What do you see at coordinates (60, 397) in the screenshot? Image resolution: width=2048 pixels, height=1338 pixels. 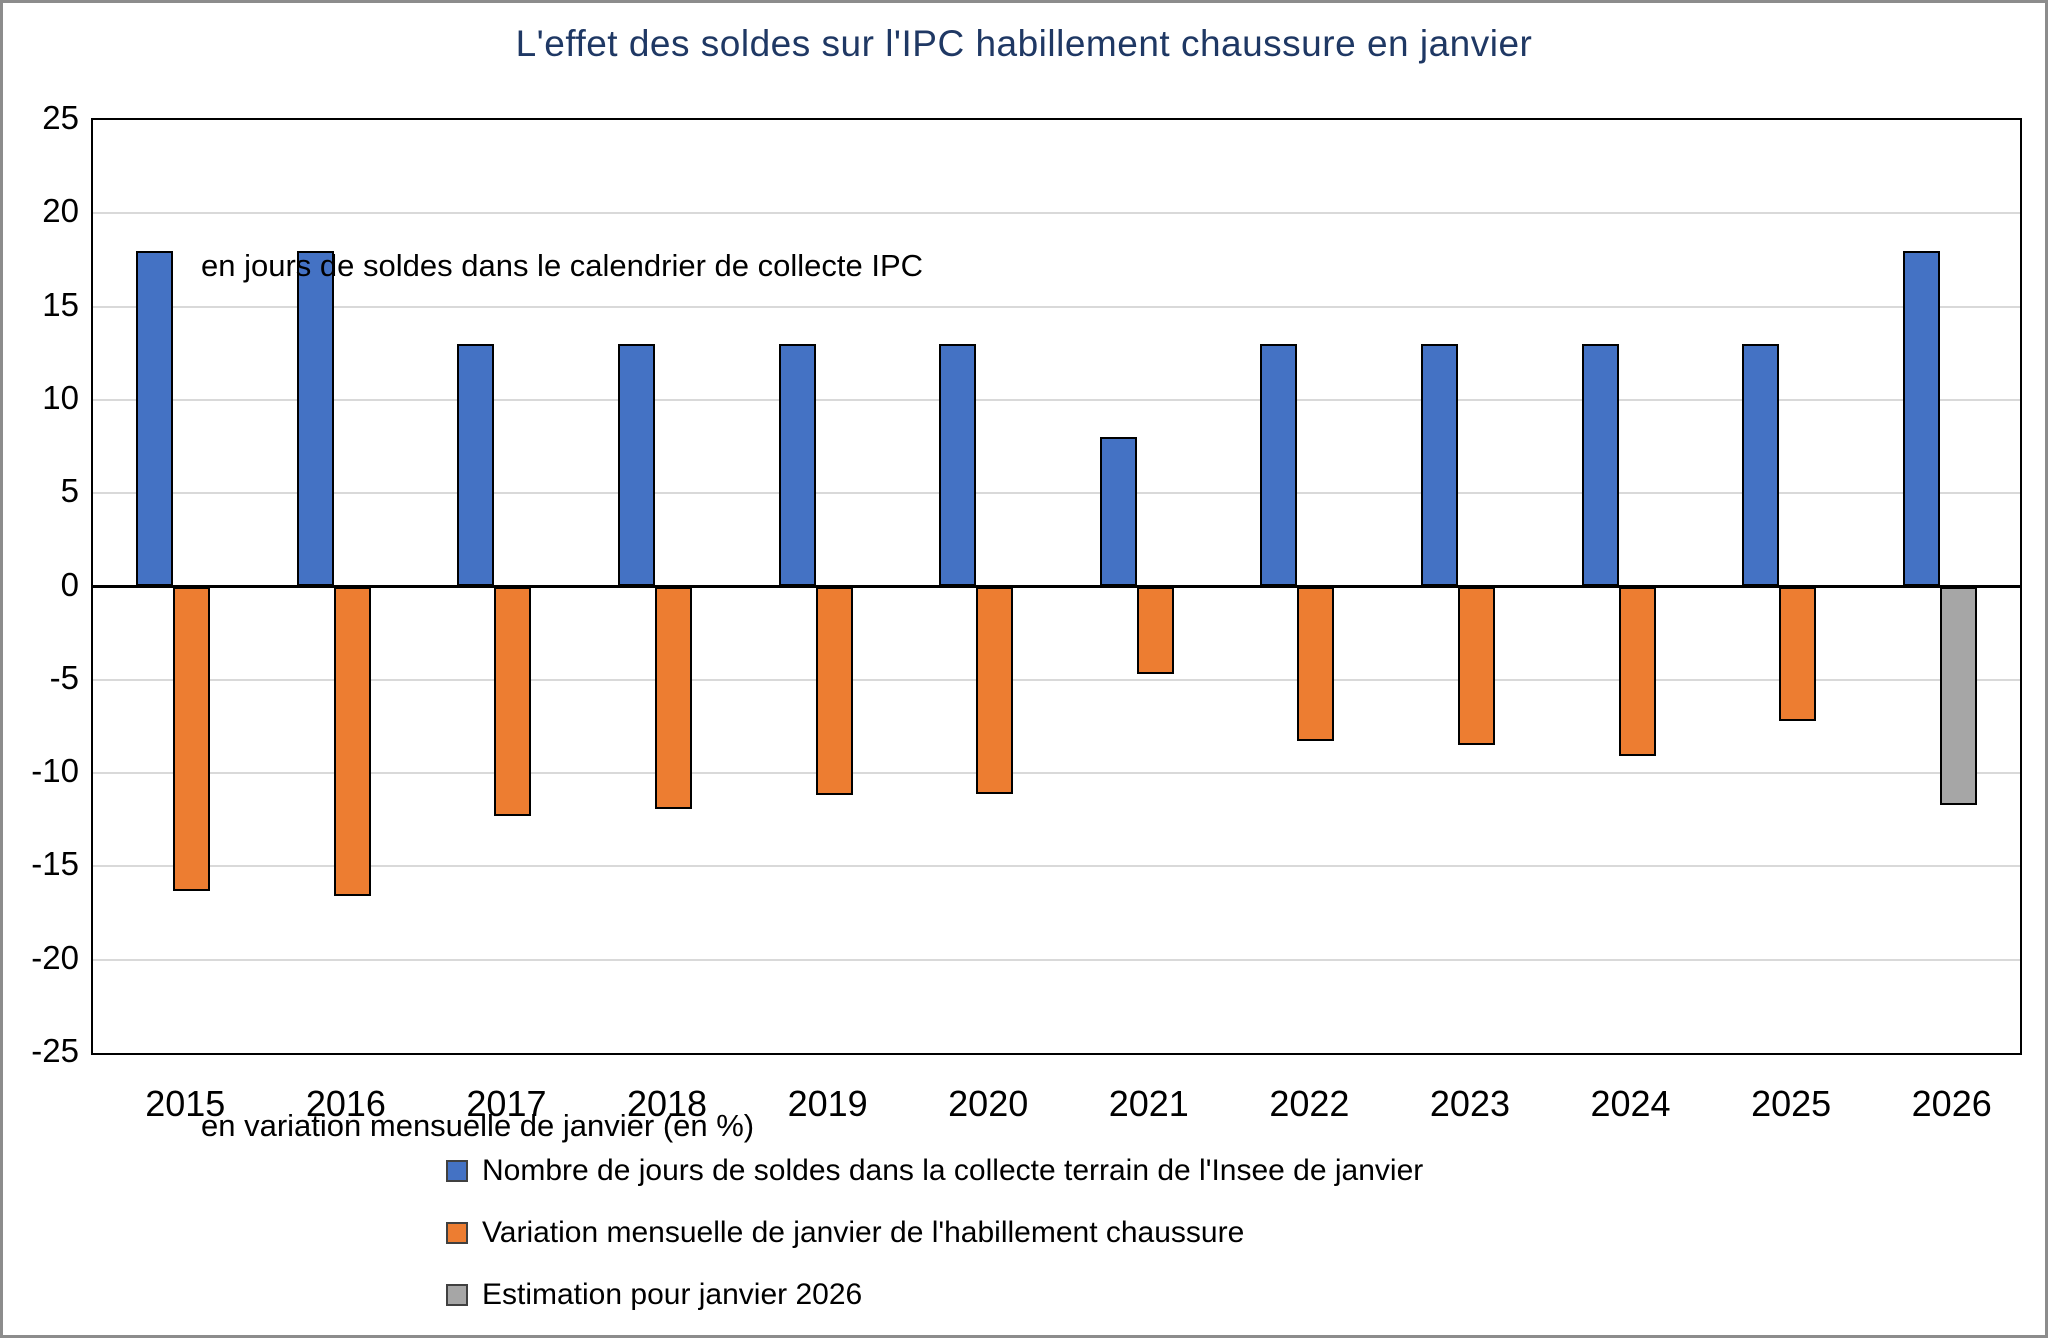 I see `y-tick-label-10: 10` at bounding box center [60, 397].